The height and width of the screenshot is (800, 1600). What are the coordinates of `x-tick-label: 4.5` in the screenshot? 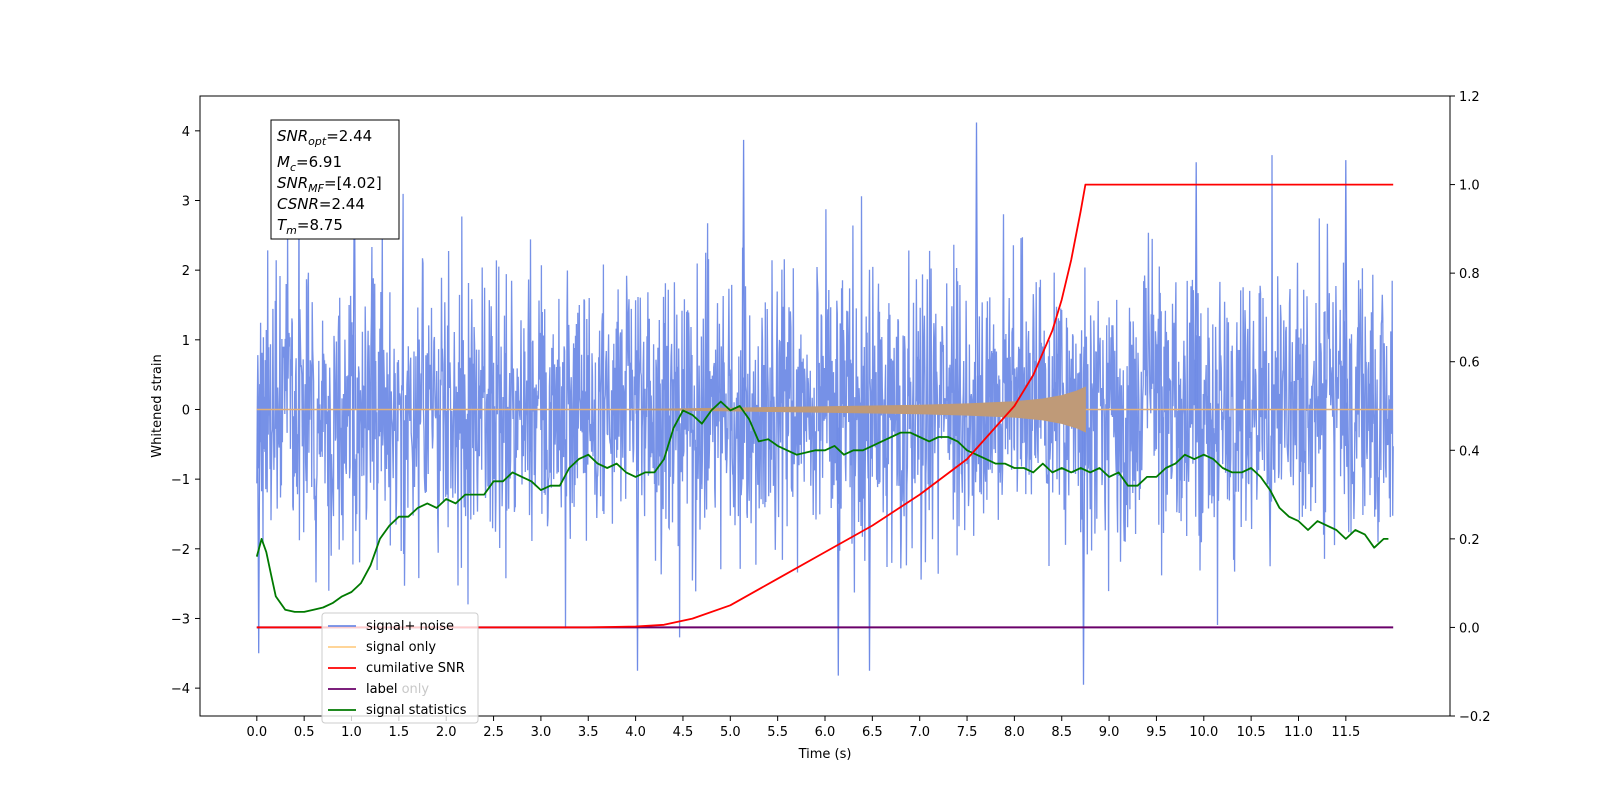 It's located at (683, 732).